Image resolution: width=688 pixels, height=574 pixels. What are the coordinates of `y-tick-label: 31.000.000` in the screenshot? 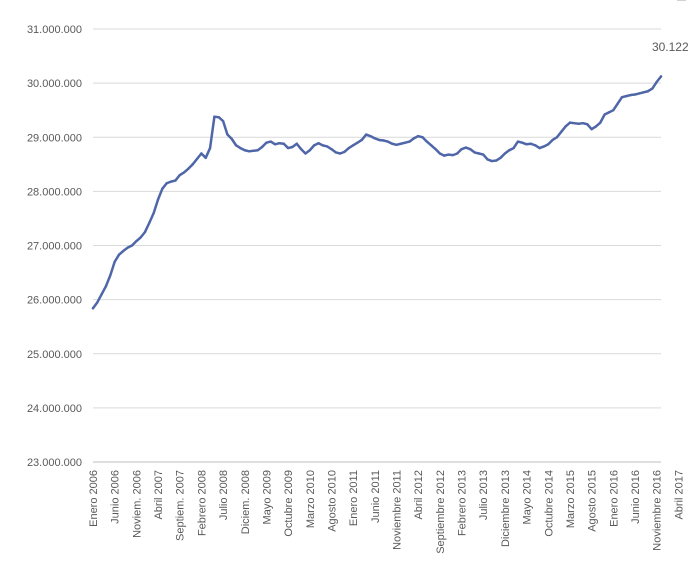 It's located at (54, 30).